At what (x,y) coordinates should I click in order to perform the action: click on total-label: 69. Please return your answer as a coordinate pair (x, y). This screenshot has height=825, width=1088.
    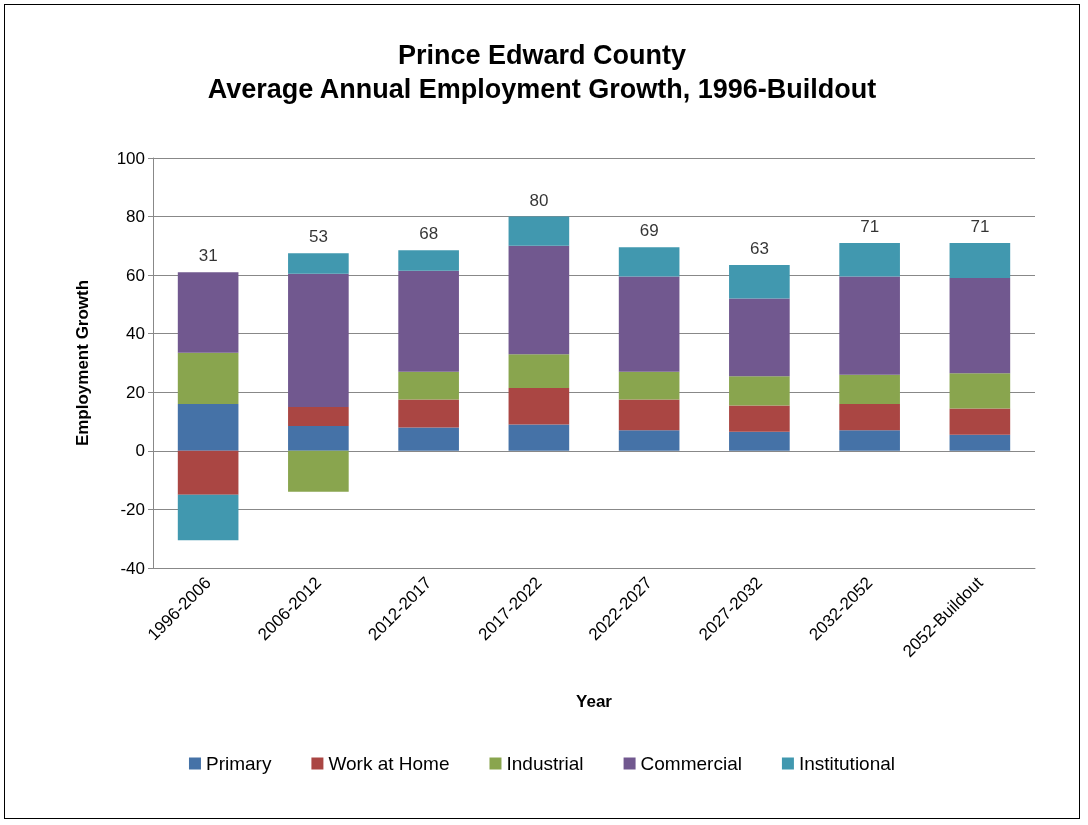
    Looking at the image, I should click on (649, 231).